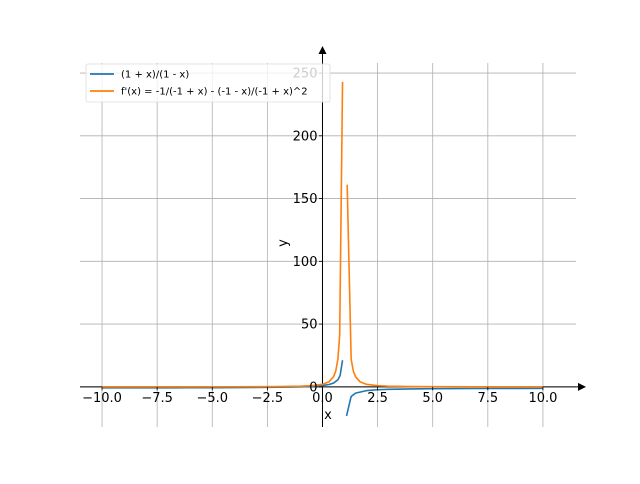 This screenshot has height=484, width=640. What do you see at coordinates (305, 199) in the screenshot?
I see `y-tick-label: 150` at bounding box center [305, 199].